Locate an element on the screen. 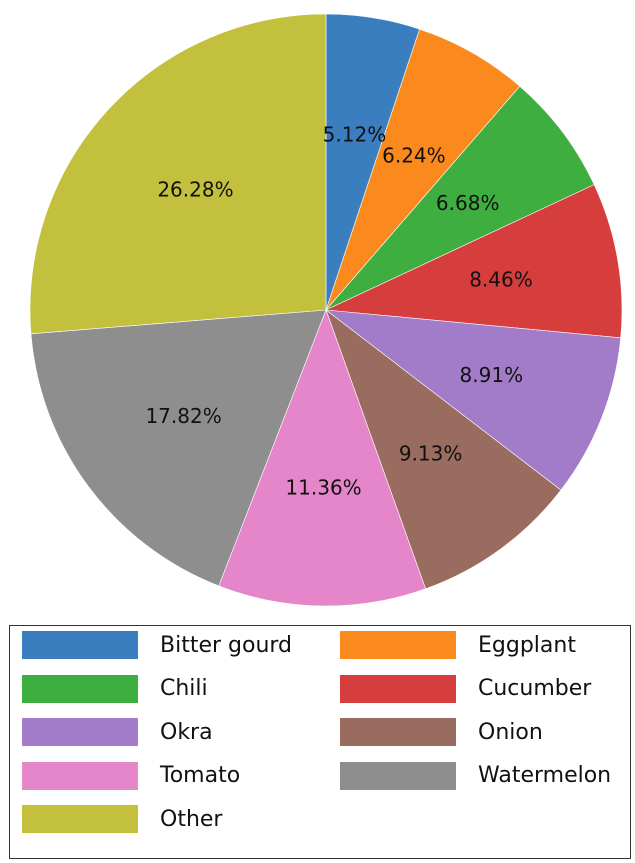 Image resolution: width=635 pixels, height=863 pixels. slice-label-cucumber: 8.46% is located at coordinates (501, 280).